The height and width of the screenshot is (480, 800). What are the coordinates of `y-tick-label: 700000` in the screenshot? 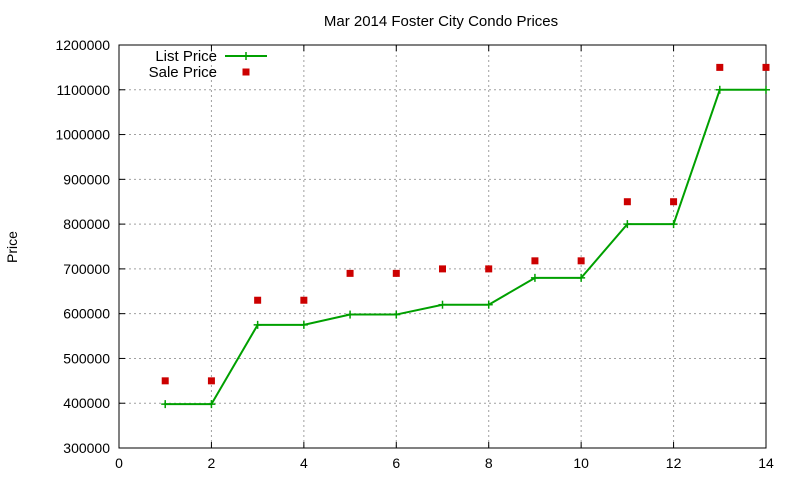 It's located at (86, 269).